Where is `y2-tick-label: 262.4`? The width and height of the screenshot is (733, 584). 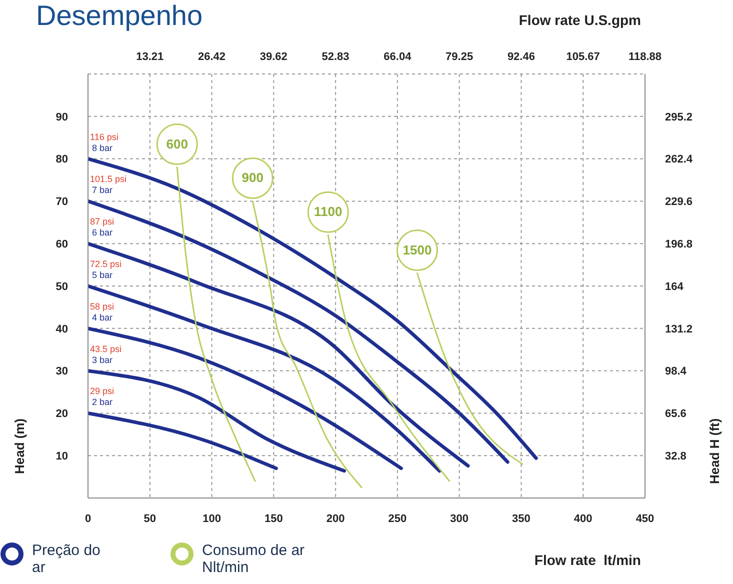
y2-tick-label: 262.4 is located at coordinates (679, 160).